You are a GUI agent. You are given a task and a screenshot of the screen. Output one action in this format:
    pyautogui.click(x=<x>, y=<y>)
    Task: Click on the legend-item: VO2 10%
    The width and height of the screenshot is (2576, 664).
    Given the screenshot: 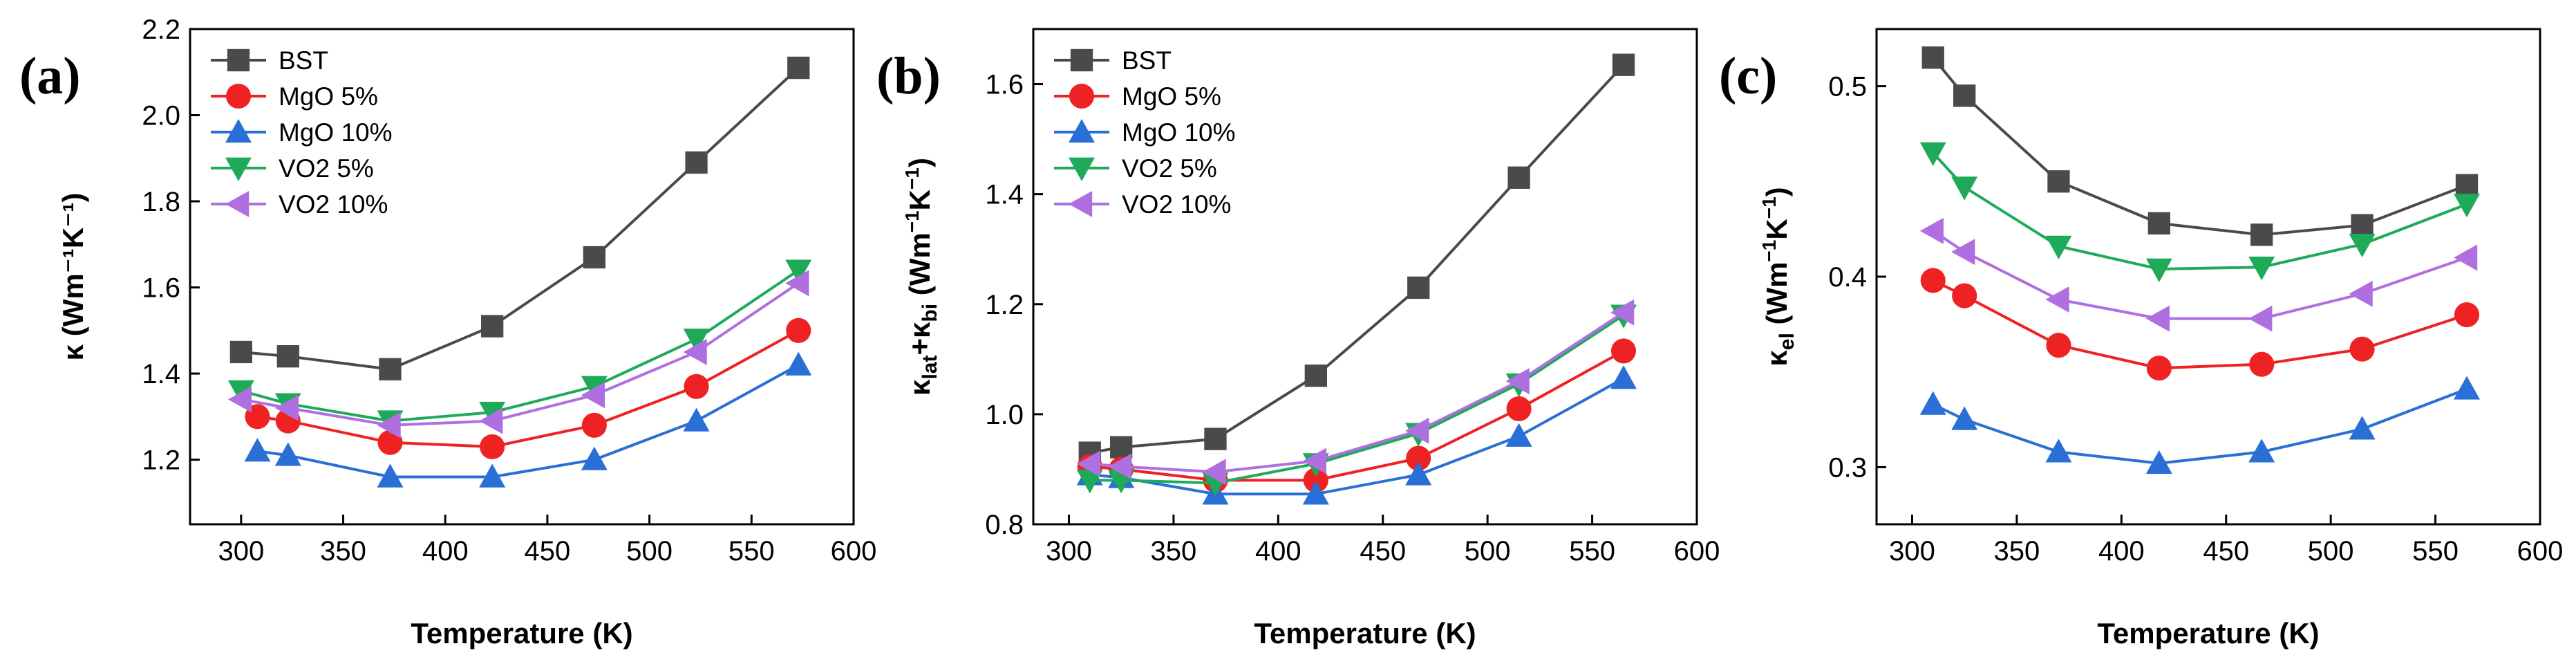 What is the action you would take?
    pyautogui.click(x=1142, y=204)
    